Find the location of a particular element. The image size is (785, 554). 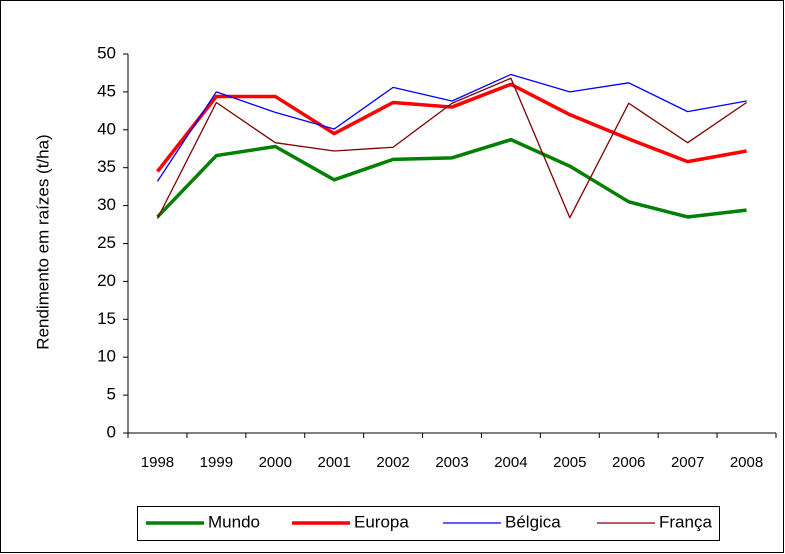

x-tick-label: 2006 is located at coordinates (628, 462).